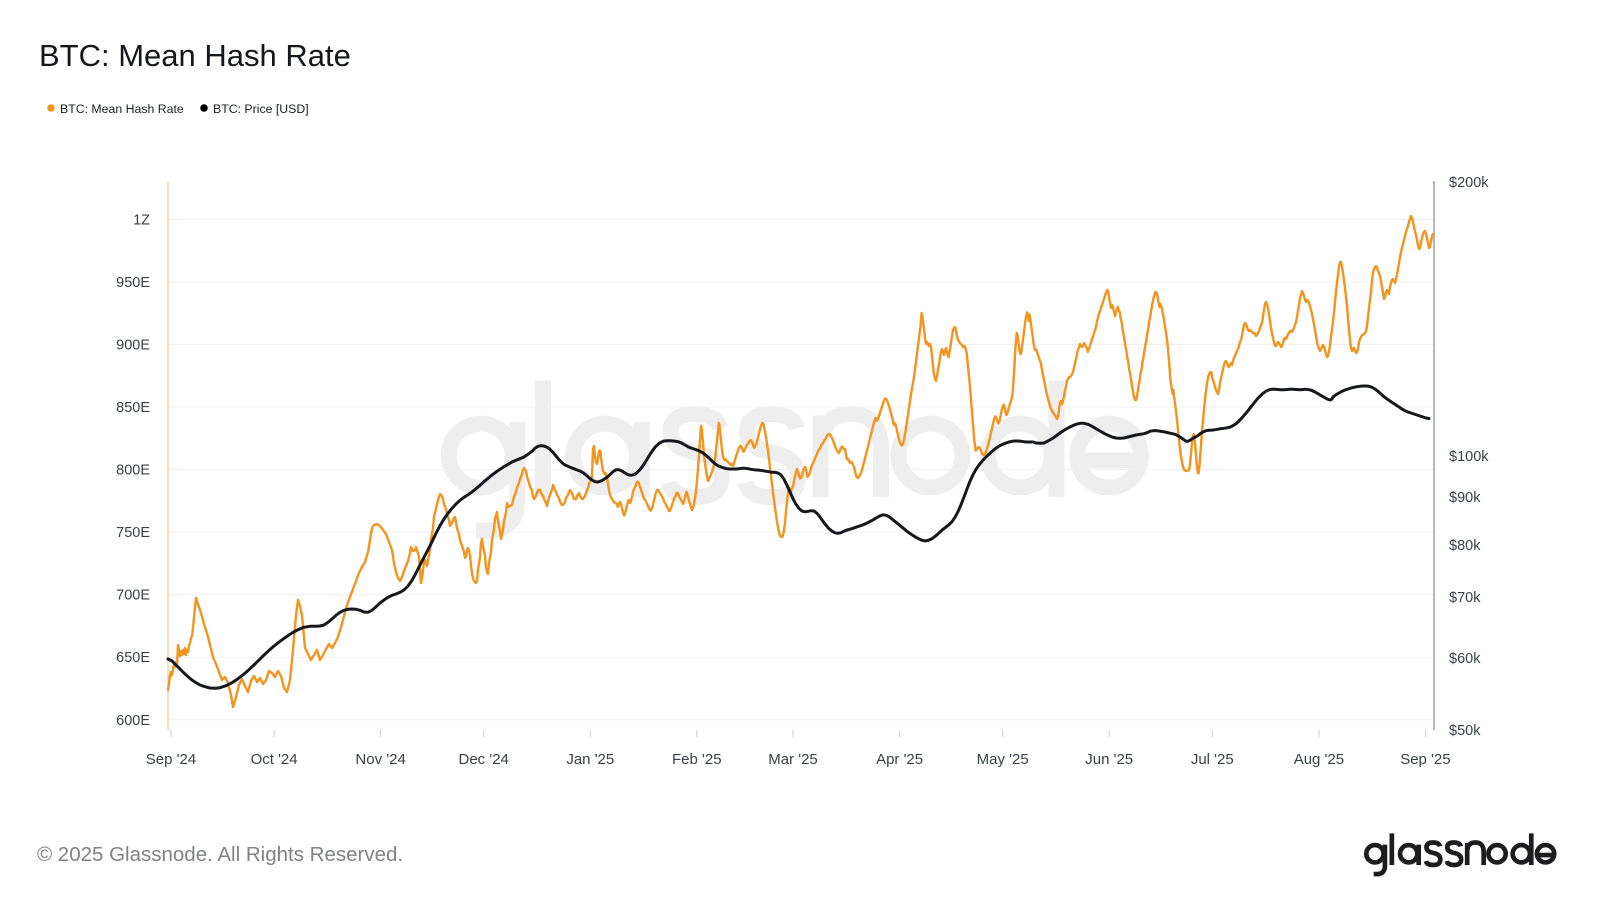 Image resolution: width=1600 pixels, height=905 pixels. Describe the element at coordinates (484, 759) in the screenshot. I see `svg-text: Dec '24` at that location.